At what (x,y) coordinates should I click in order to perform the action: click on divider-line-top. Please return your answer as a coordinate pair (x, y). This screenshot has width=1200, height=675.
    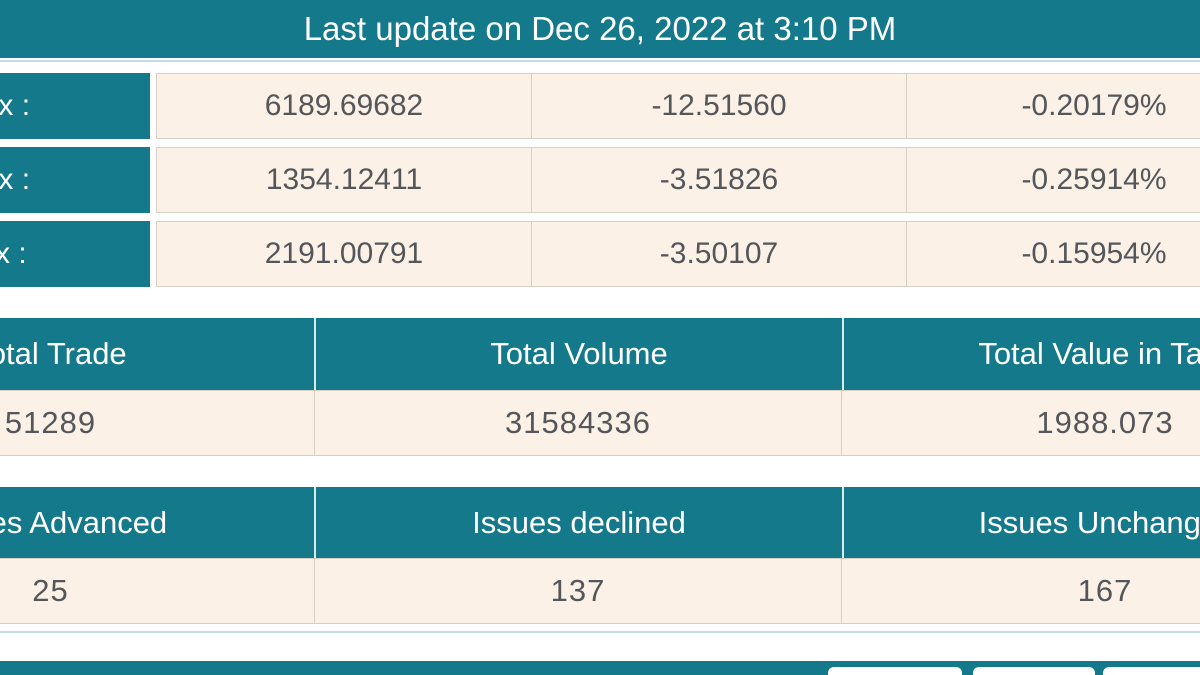
    Looking at the image, I should click on (600, 61).